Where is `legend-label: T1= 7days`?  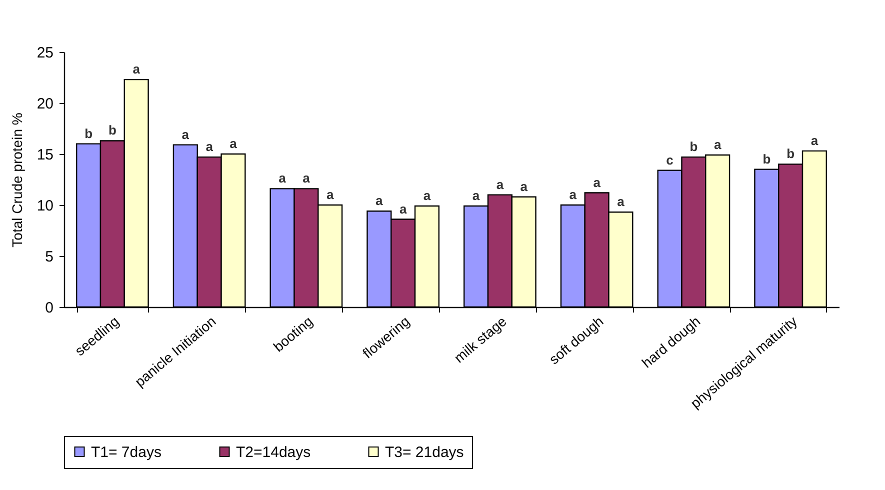 legend-label: T1= 7days is located at coordinates (126, 452).